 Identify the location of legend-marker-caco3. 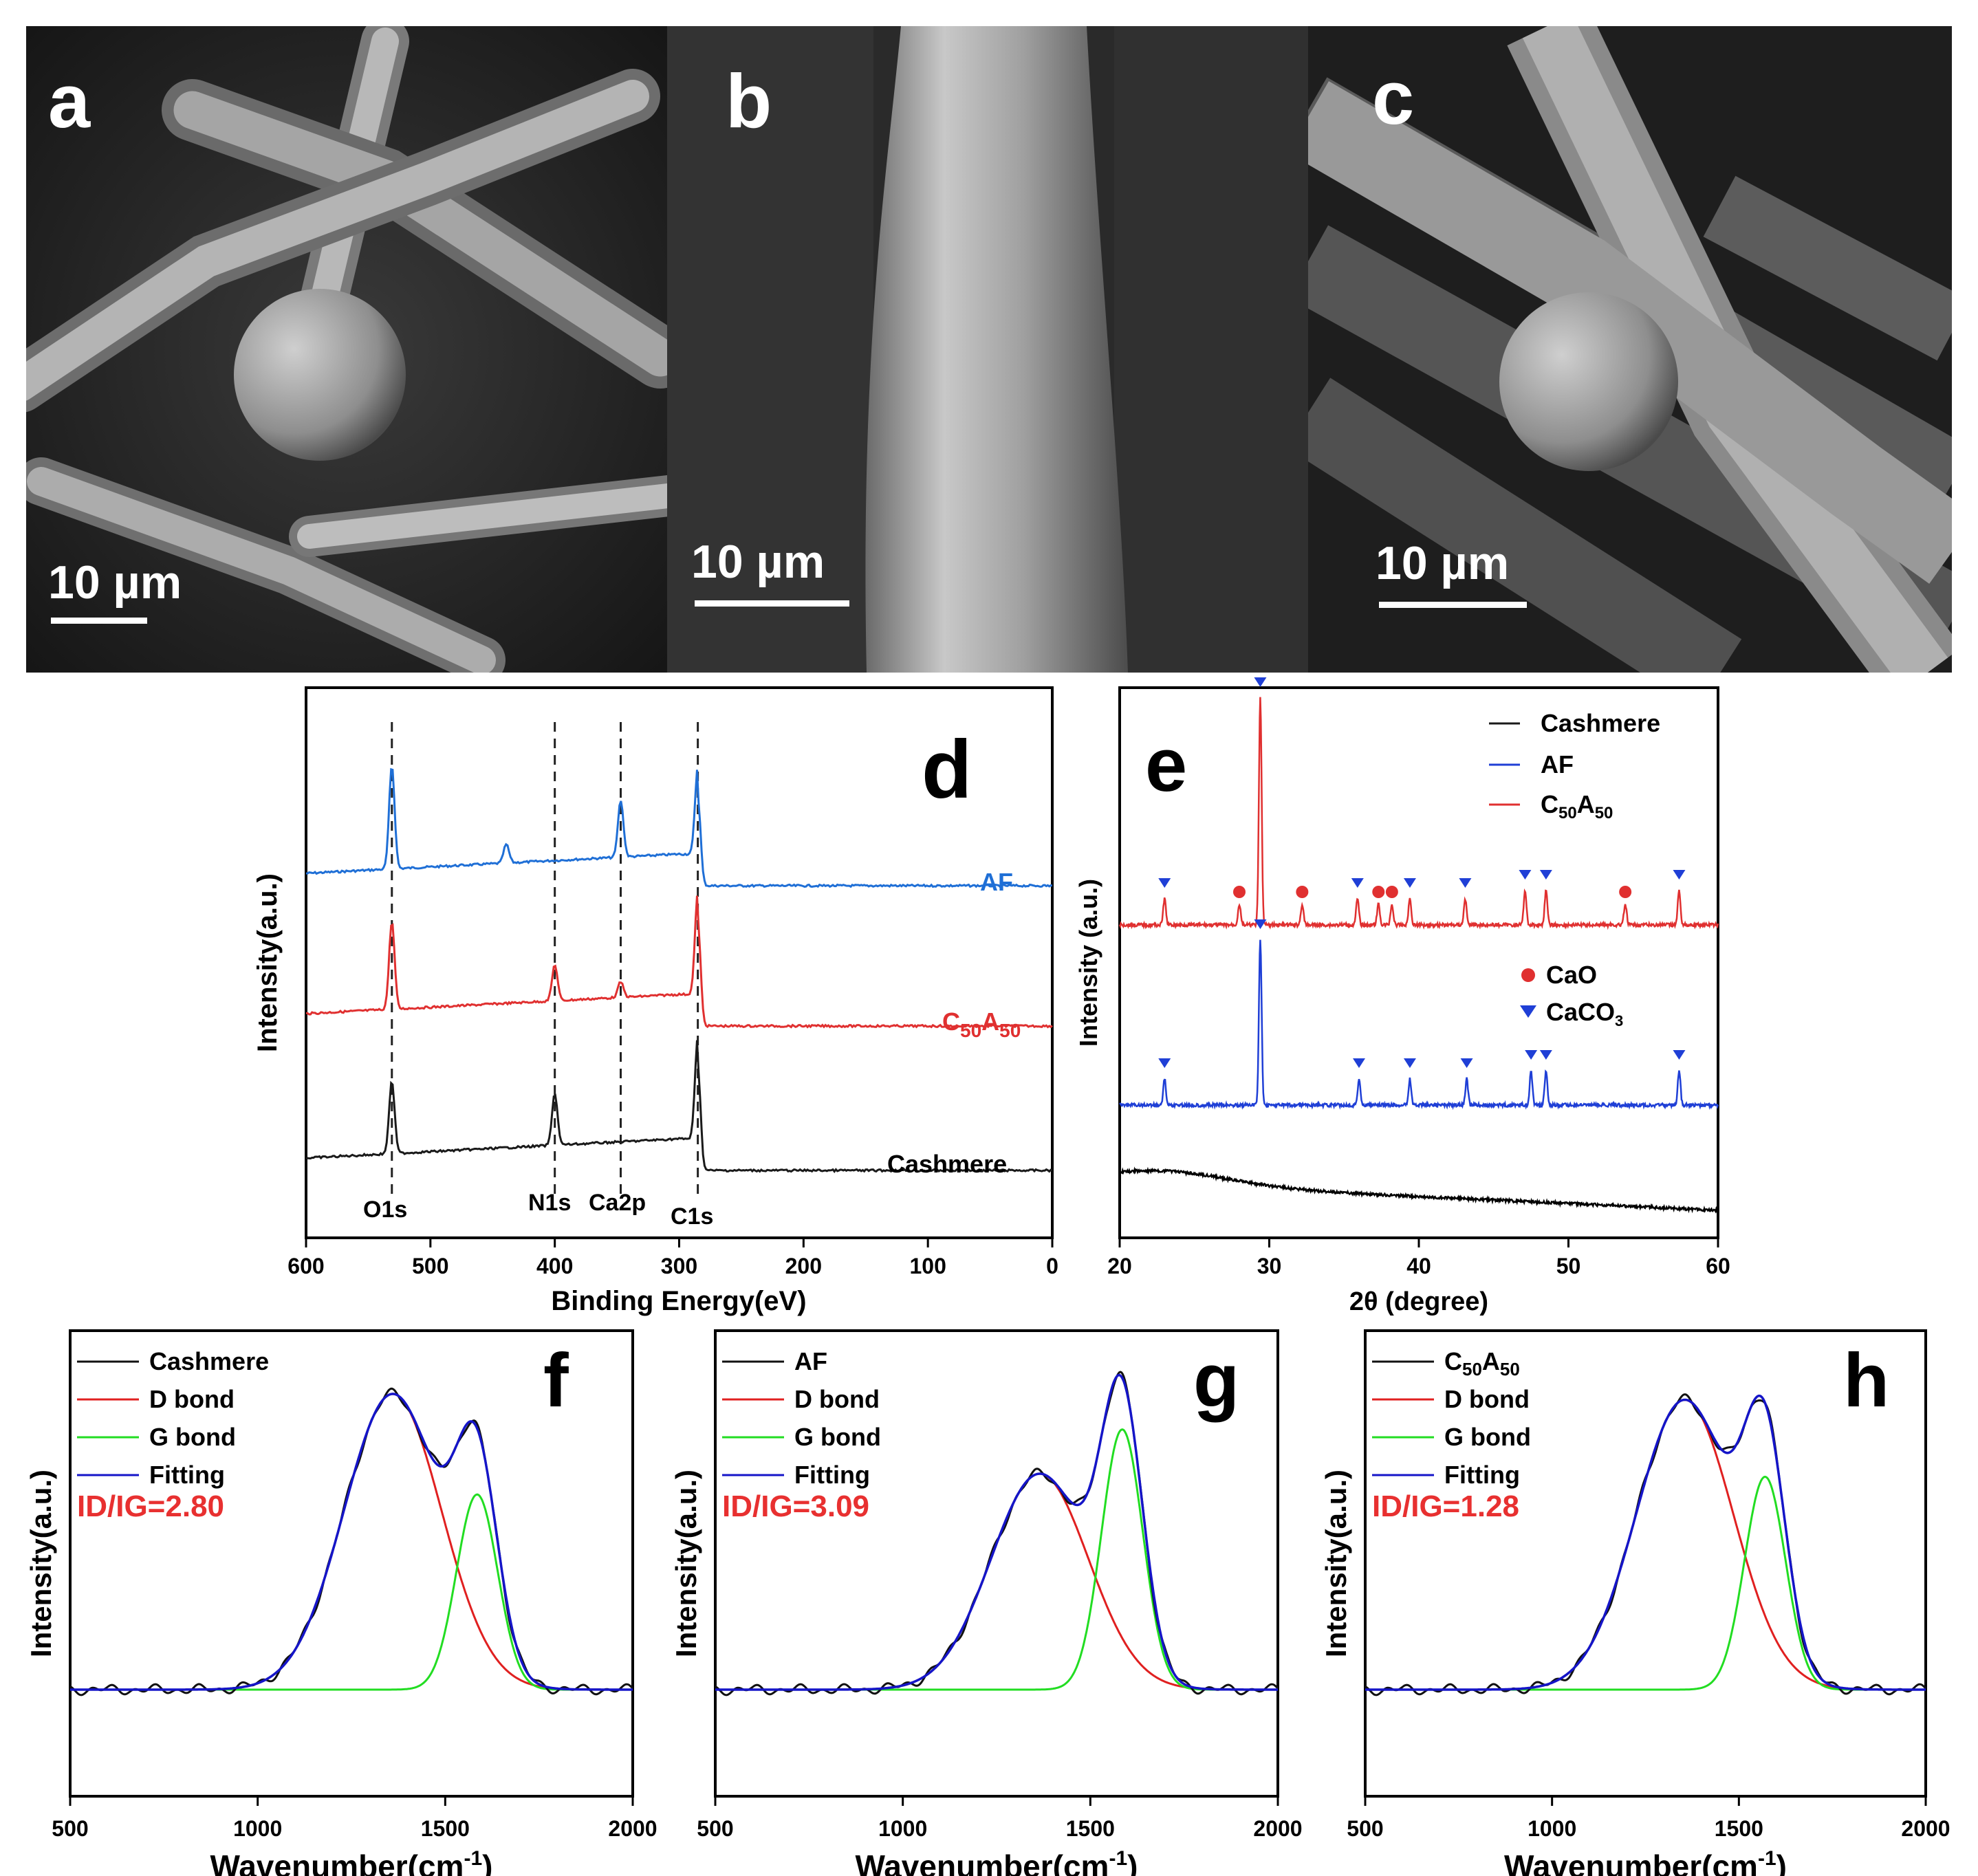
(1528, 1012).